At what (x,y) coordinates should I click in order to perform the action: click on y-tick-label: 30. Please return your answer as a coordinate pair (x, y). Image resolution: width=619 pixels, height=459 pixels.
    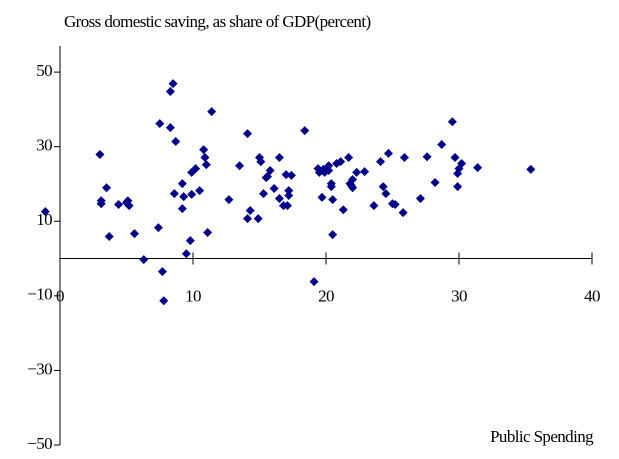
    Looking at the image, I should click on (44, 145).